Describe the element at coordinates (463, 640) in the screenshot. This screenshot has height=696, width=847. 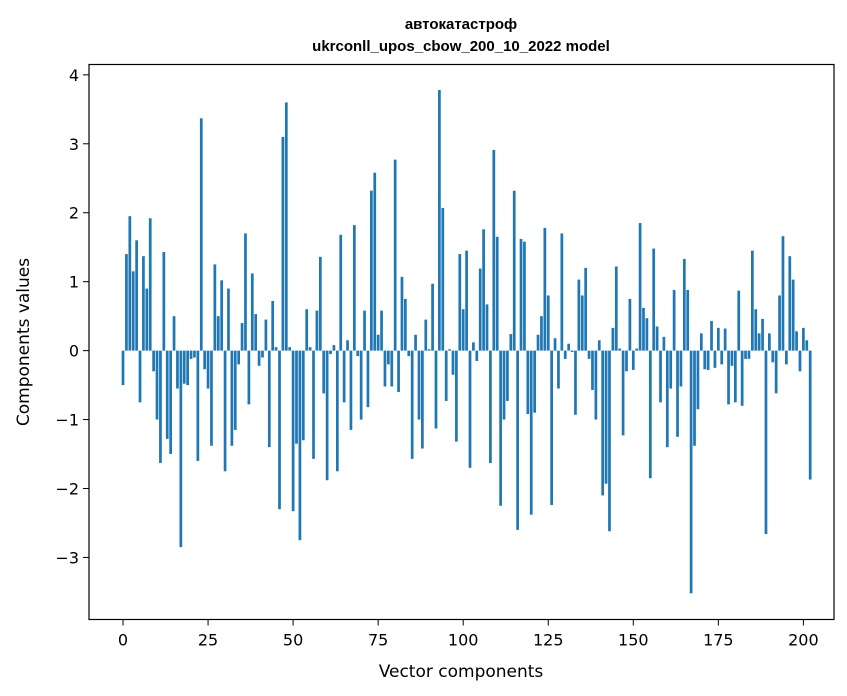
I see `x-tick-label: 100` at that location.